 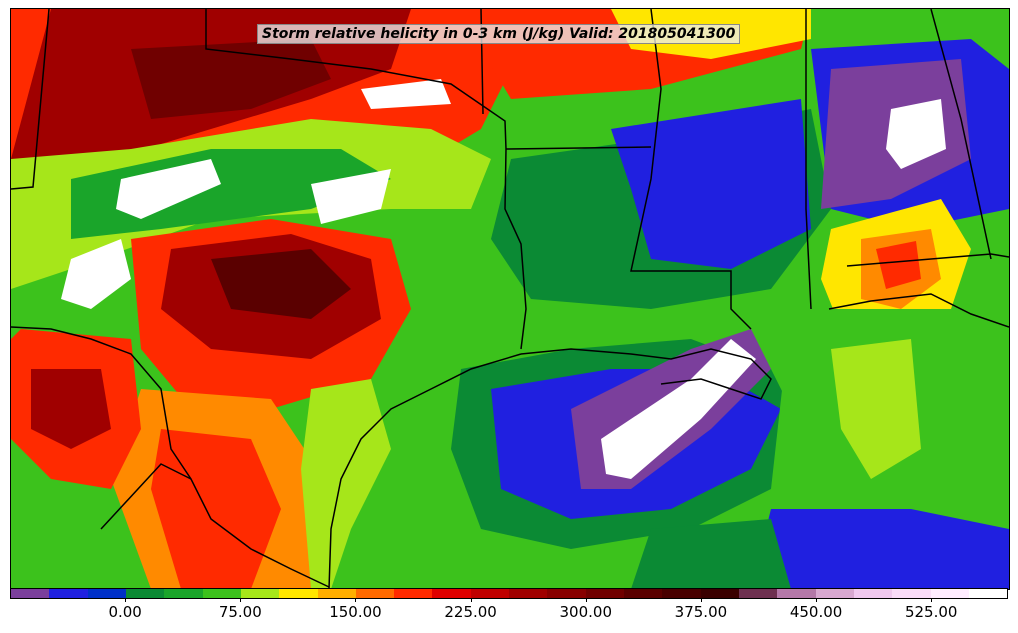 What do you see at coordinates (898, 265) in the screenshot?
I see `field-fl-red` at bounding box center [898, 265].